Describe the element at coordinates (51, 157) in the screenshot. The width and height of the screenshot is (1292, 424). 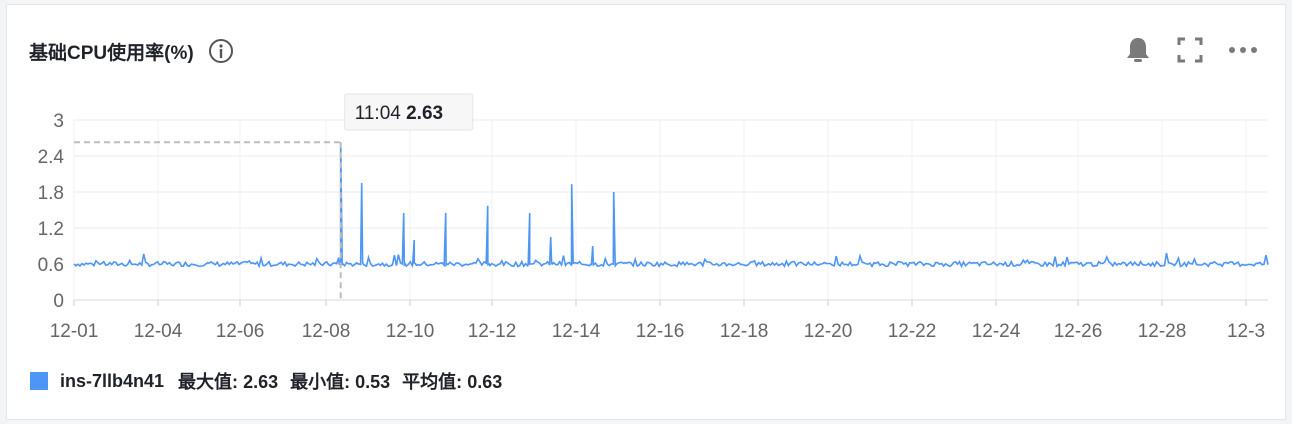
I see `y-tick-label: 2.4` at that location.